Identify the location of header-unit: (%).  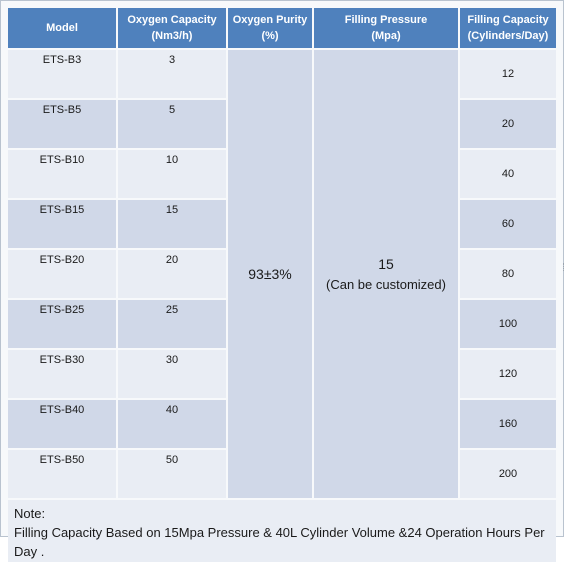
(270, 36).